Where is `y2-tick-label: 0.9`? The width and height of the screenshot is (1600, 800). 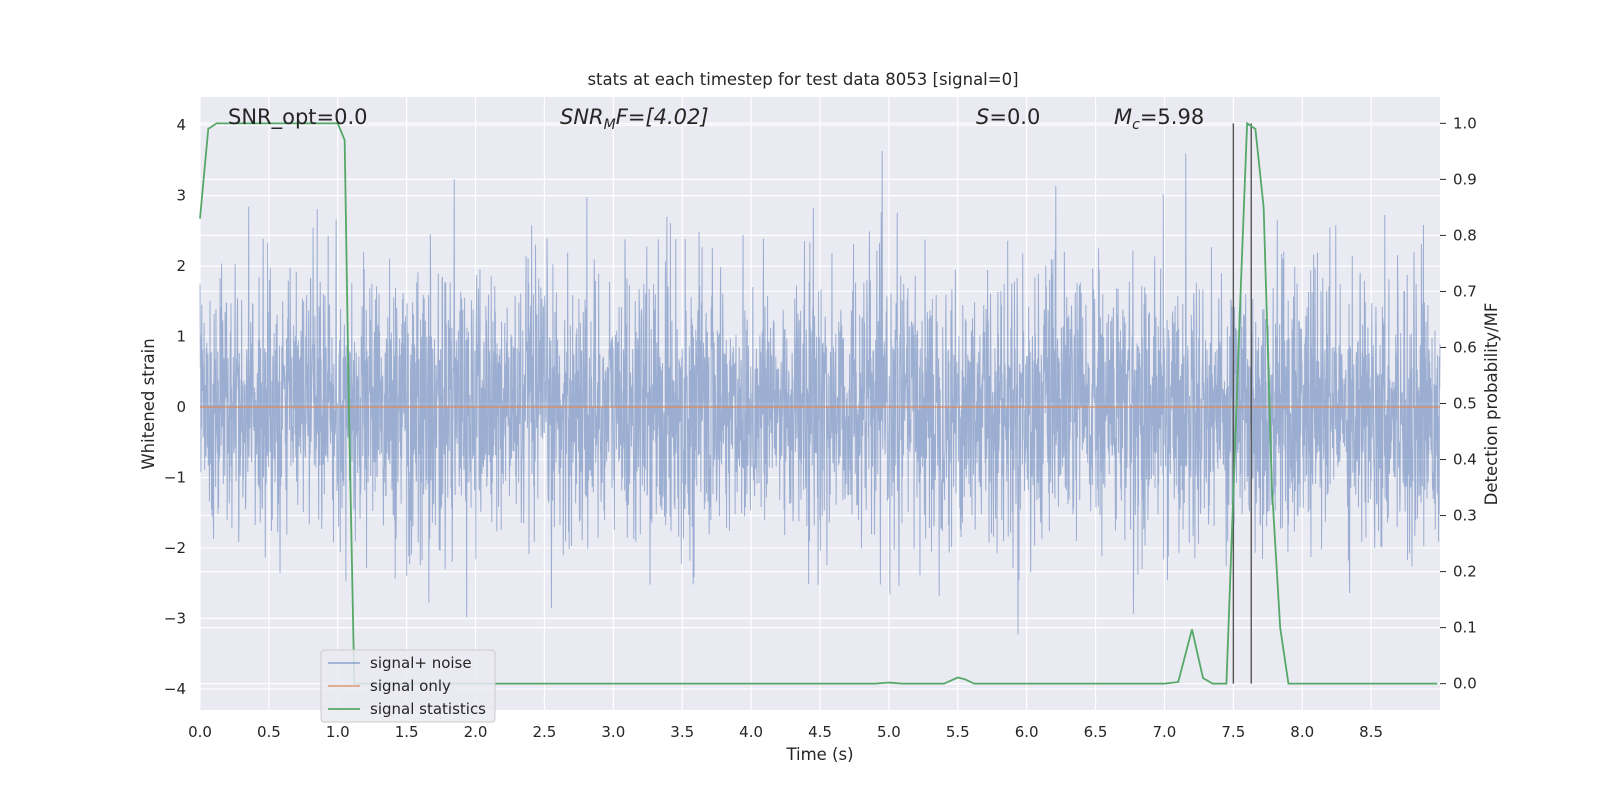 y2-tick-label: 0.9 is located at coordinates (1465, 179).